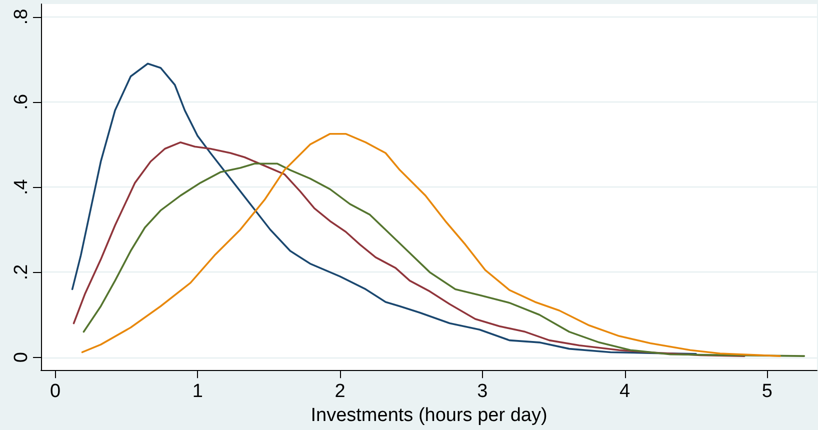 The width and height of the screenshot is (818, 430). I want to click on x-tick-label: 5, so click(767, 391).